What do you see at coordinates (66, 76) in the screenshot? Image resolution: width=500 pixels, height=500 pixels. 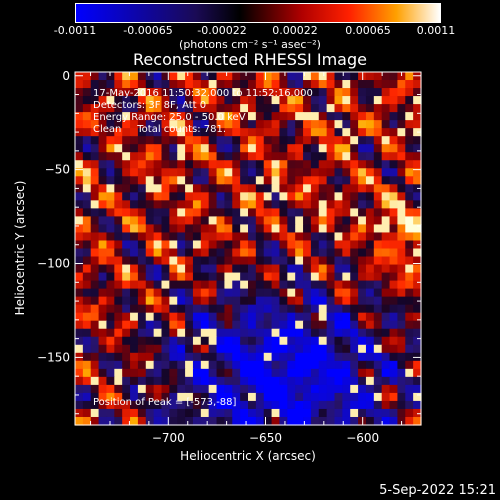 I see `y-tick-label: 0` at bounding box center [66, 76].